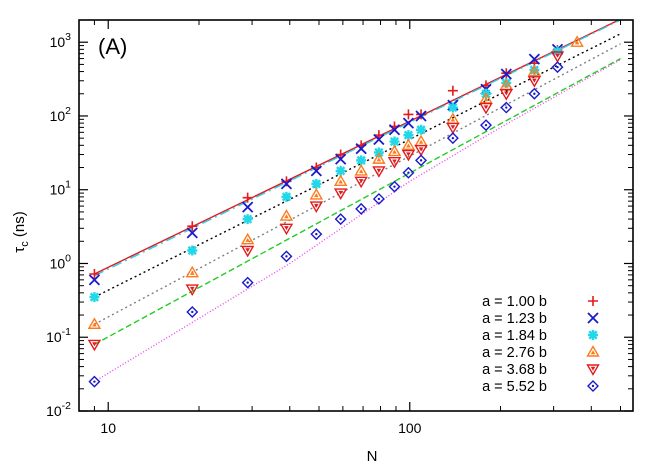 This screenshot has height=465, width=664. What do you see at coordinates (112, 46) in the screenshot?
I see `panel-label: (A)` at bounding box center [112, 46].